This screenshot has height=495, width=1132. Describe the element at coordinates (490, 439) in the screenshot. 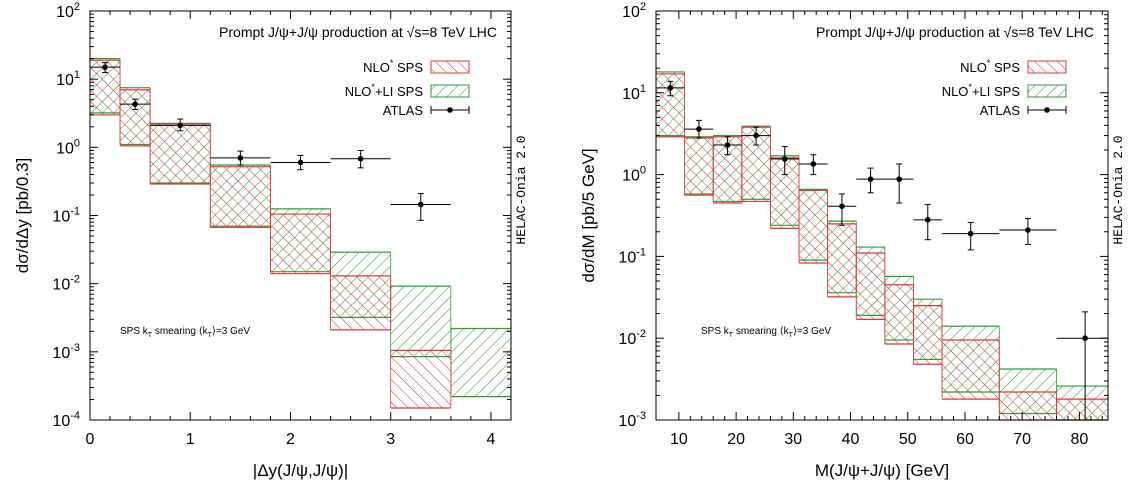

I see `x-tick-label: 4` at that location.